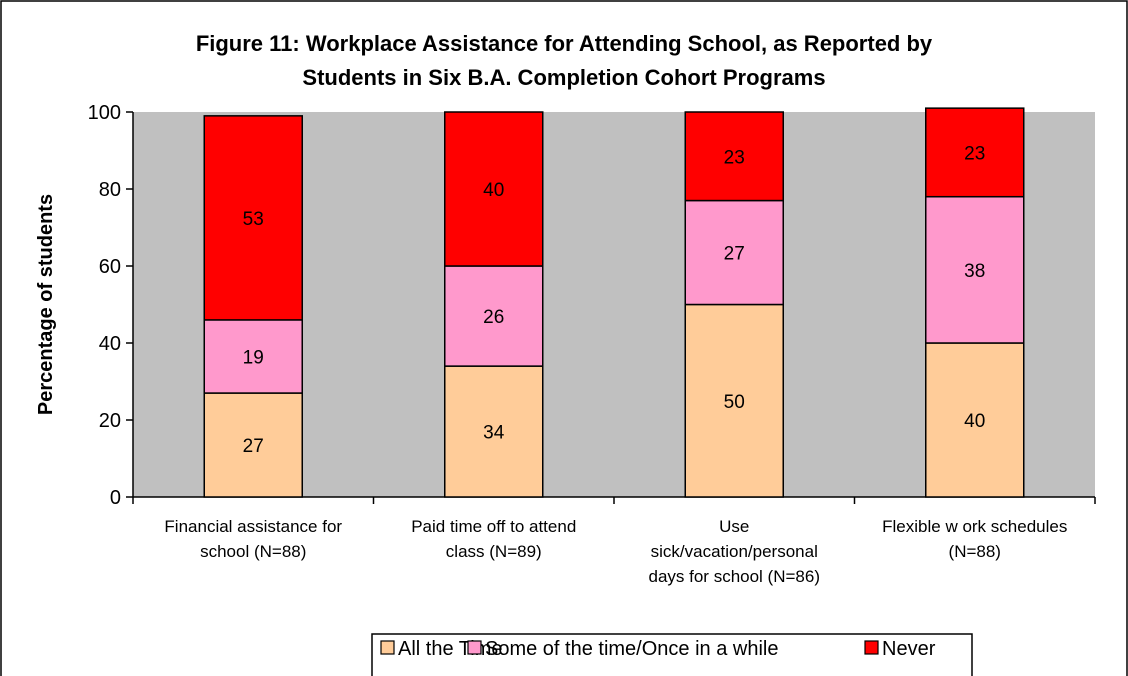 This screenshot has width=1128, height=676. I want to click on x-category-label: Use, so click(734, 526).